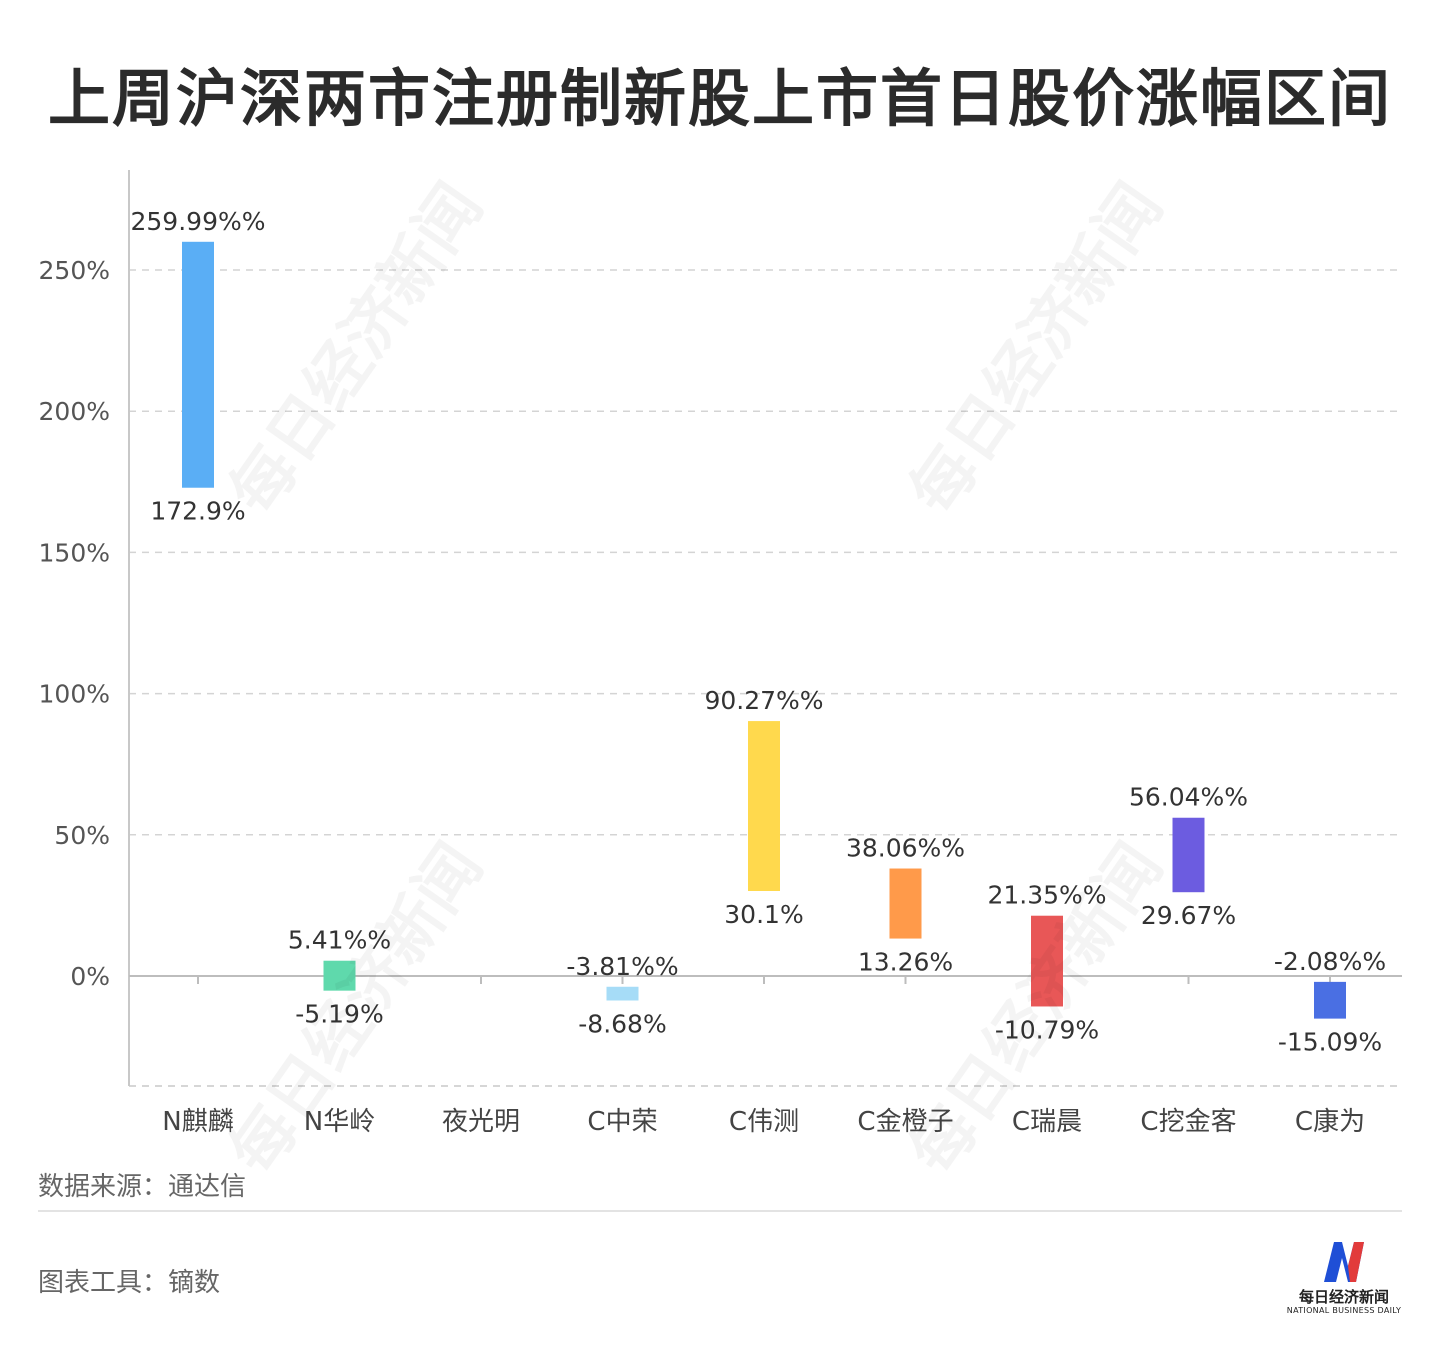 The height and width of the screenshot is (1360, 1440). What do you see at coordinates (1330, 1122) in the screenshot?
I see `x-tick-label: C康为` at bounding box center [1330, 1122].